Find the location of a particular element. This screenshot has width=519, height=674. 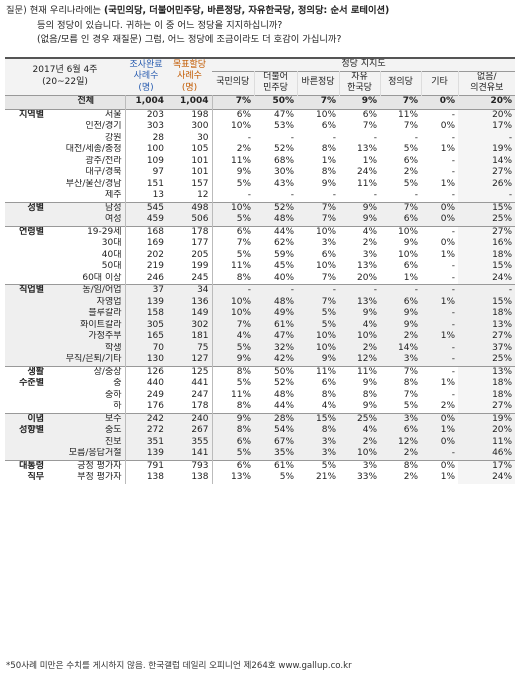

cell-minjoo: 50% is located at coordinates (276, 371).